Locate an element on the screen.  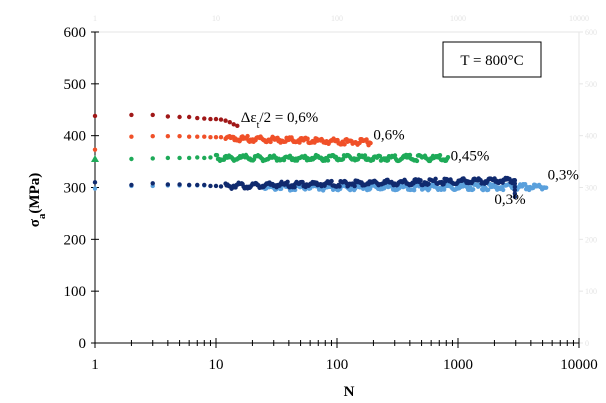
series-label-text: /2 = 0,6% is located at coordinates (288, 118).